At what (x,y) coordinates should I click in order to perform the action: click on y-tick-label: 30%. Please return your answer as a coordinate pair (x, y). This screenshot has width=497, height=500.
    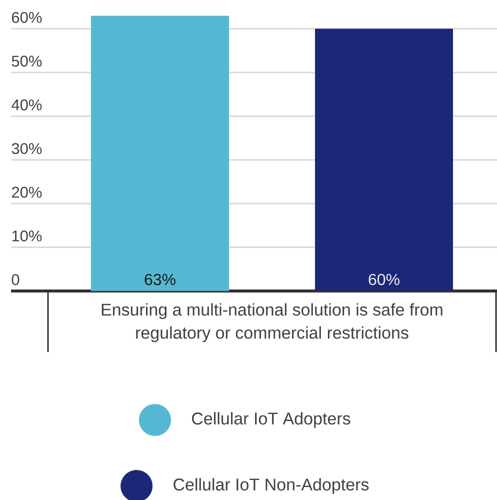
    Looking at the image, I should click on (27, 148).